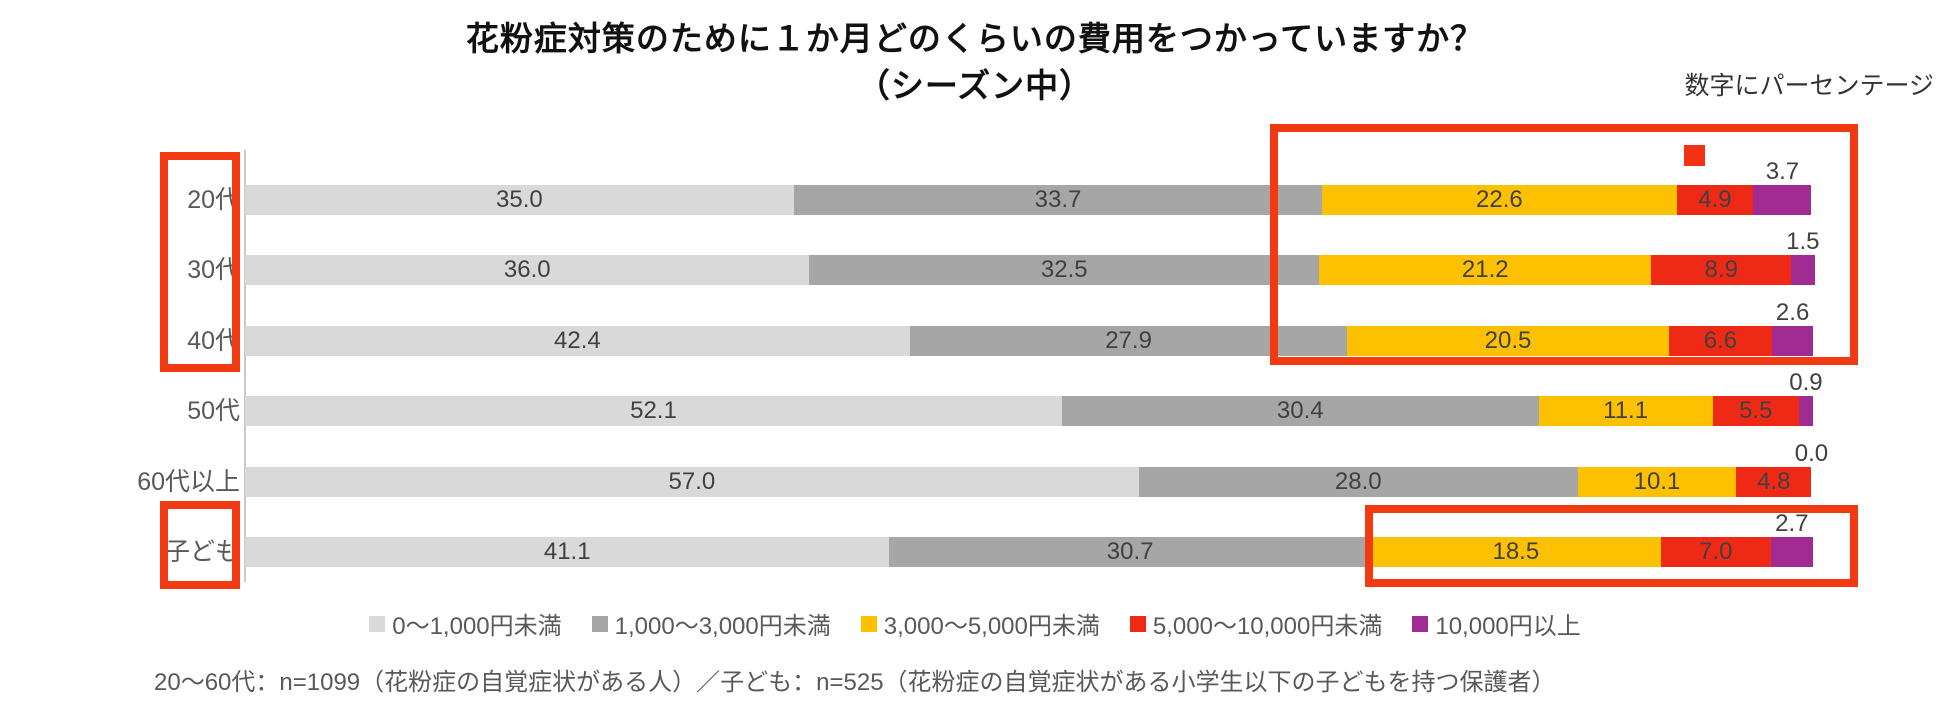 The height and width of the screenshot is (726, 1950). What do you see at coordinates (991, 626) in the screenshot?
I see `legend-label: 3,000～5,000円未満` at bounding box center [991, 626].